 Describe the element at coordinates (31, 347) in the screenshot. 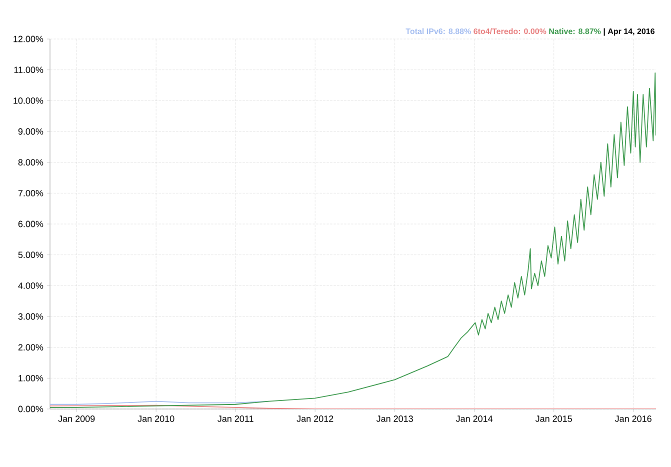

I see `y-tick-label: 2.00%` at that location.